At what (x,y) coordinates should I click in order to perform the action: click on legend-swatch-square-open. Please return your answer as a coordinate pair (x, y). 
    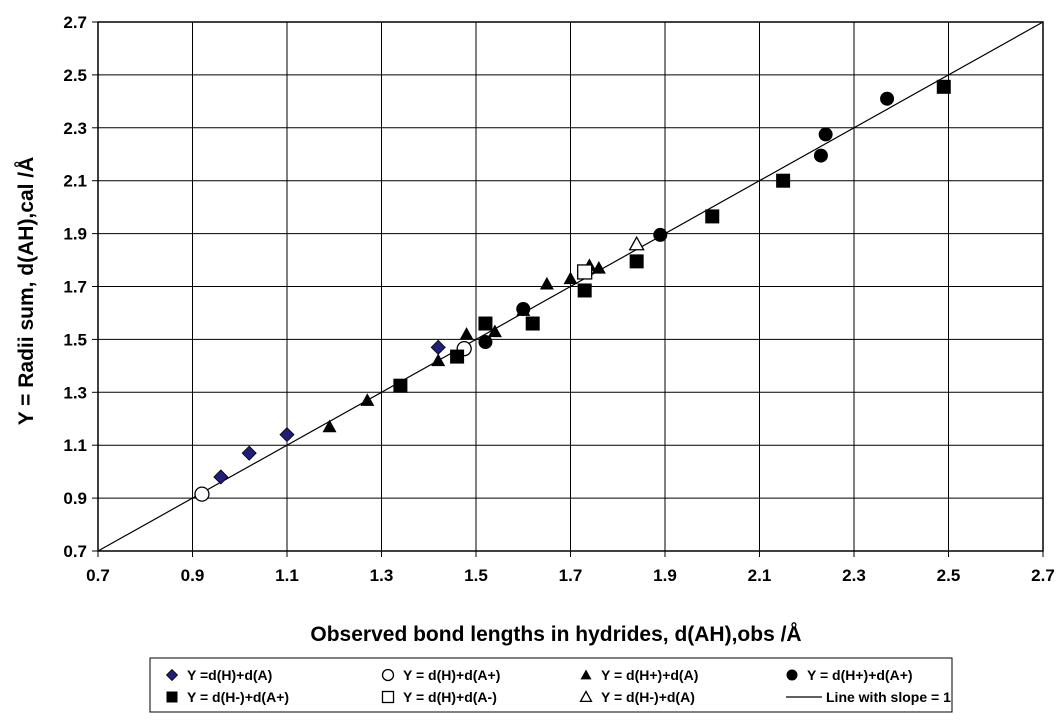
    Looking at the image, I should click on (388, 697).